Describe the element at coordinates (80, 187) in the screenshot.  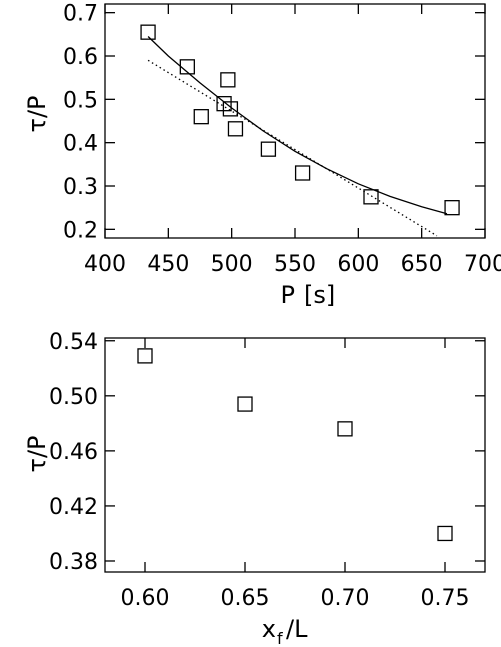
I see `y-tick-label: 0.3` at that location.